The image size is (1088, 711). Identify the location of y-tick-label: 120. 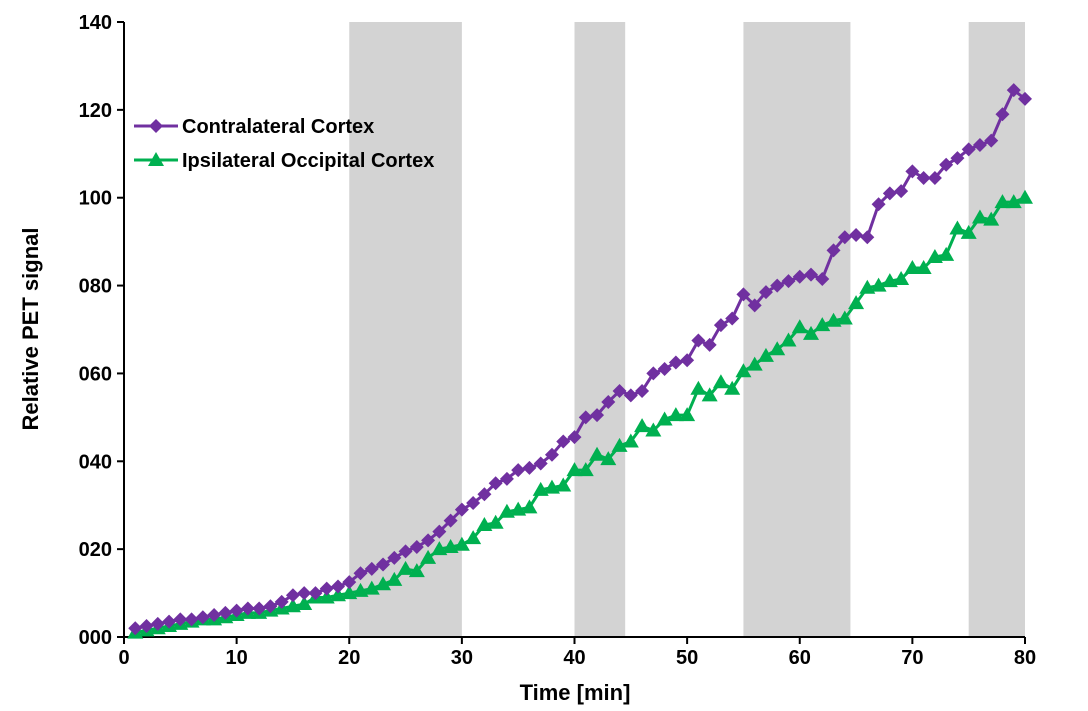
(95, 111).